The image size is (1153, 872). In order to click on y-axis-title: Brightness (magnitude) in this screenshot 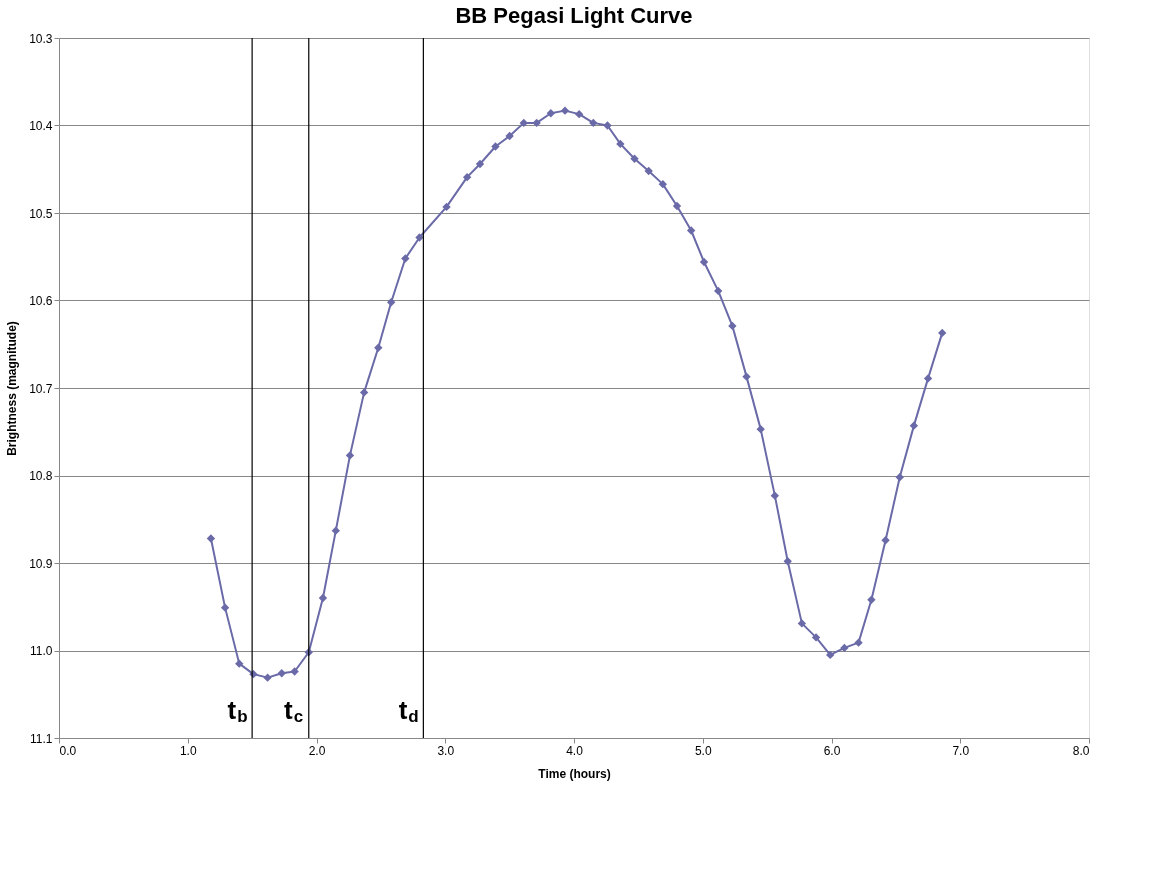, I will do `click(12, 388)`.